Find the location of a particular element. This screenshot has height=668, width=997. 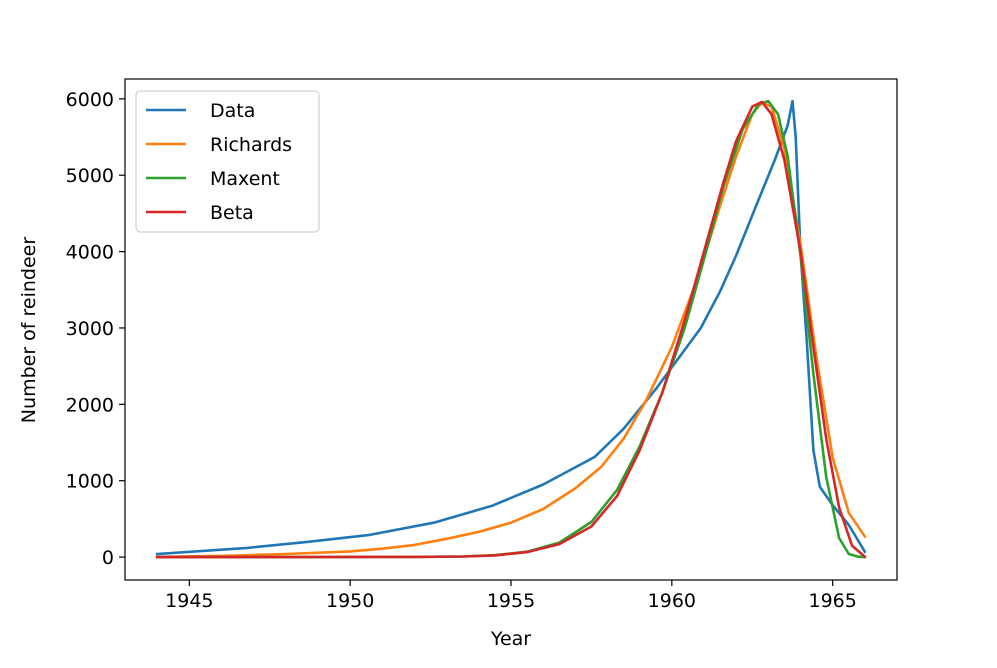

y-tick-label: 6000 is located at coordinates (90, 100).